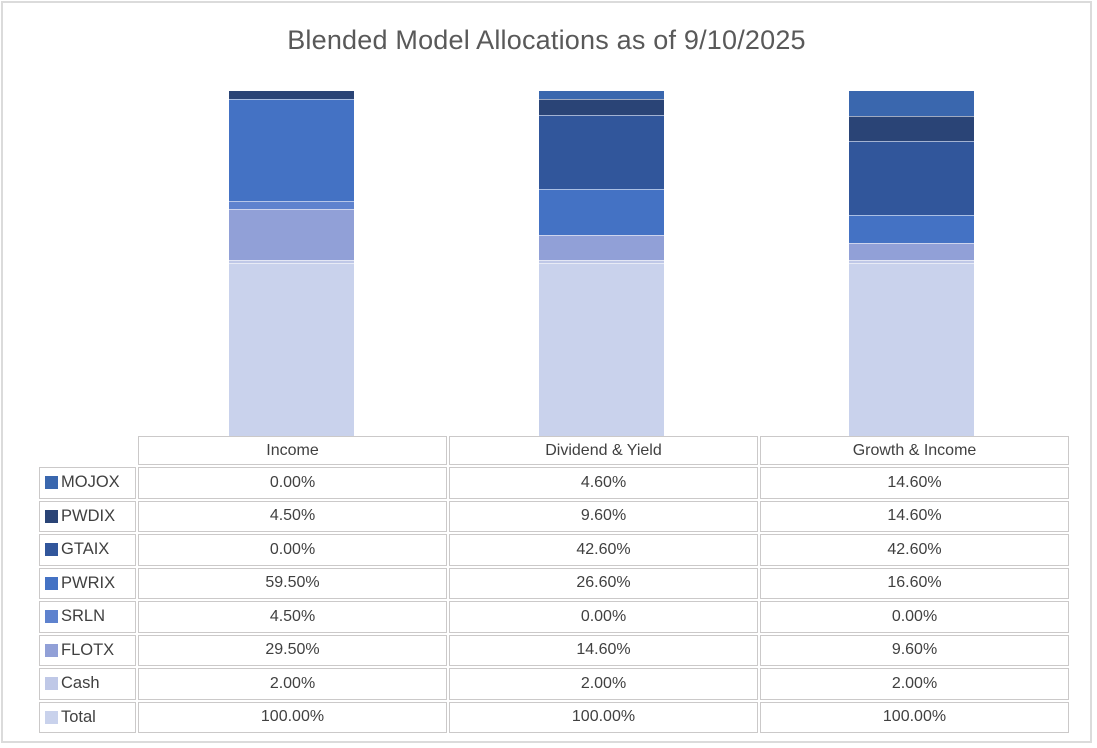 This screenshot has width=1097, height=748. I want to click on value-cell-pwrix-income: 59.50%, so click(292, 583).